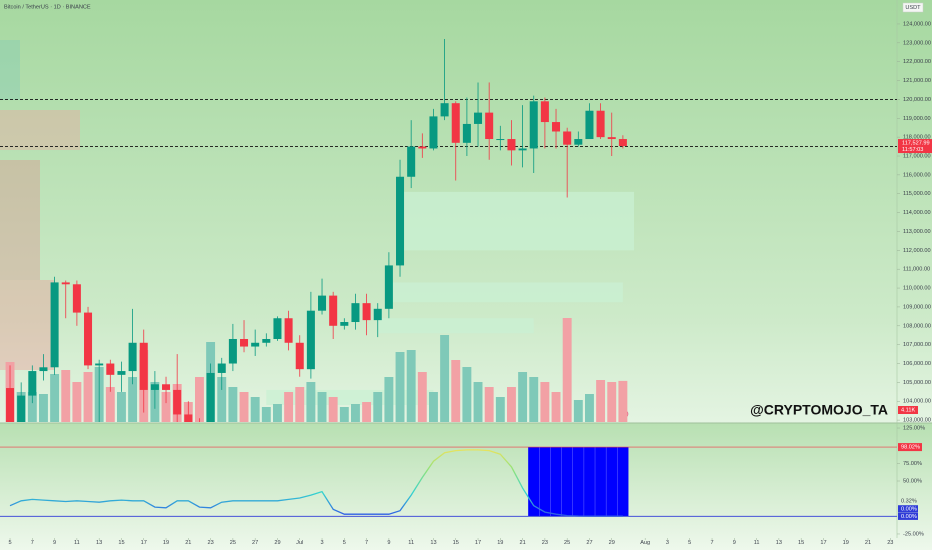 This screenshot has height=550, width=932. Describe the element at coordinates (917, 175) in the screenshot. I see `y-tick-label: 116,000.00` at that location.